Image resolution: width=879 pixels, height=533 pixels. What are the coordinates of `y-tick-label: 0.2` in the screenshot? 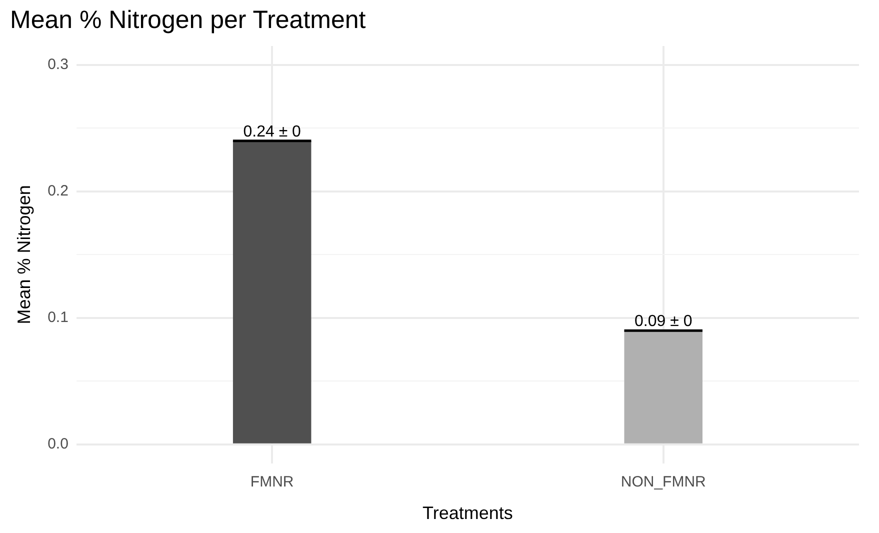 It's located at (58, 191).